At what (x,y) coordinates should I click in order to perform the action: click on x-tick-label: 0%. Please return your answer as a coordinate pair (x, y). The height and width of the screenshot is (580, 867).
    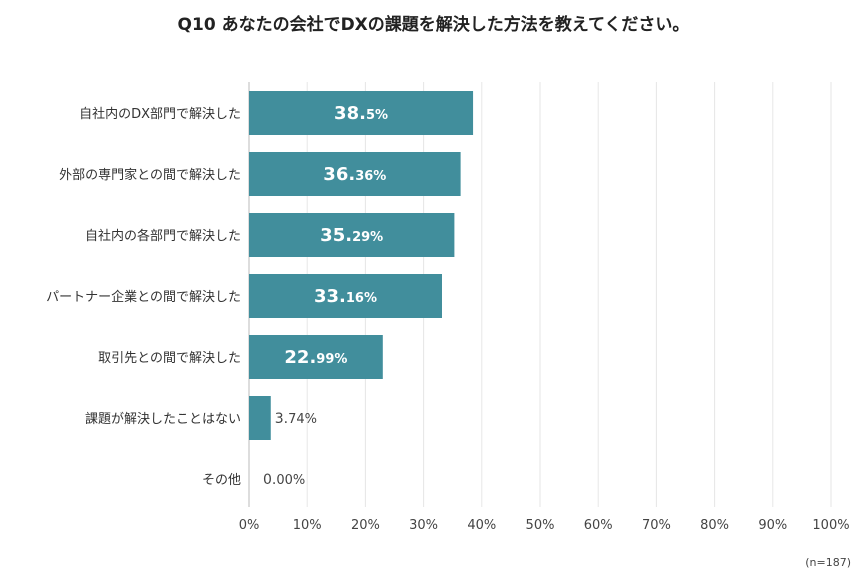
    Looking at the image, I should click on (249, 525).